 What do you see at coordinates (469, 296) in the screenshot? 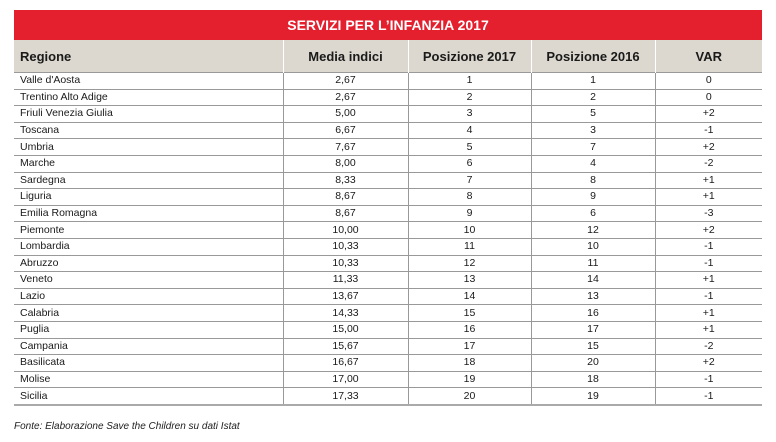
I see `cell-posizione-2017: 14` at bounding box center [469, 296].